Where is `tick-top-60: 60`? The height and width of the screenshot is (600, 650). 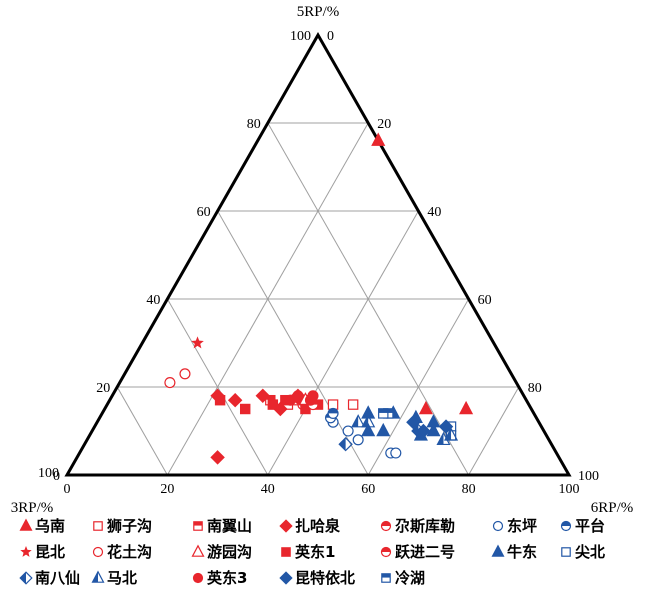 tick-top-60: 60 is located at coordinates (204, 212).